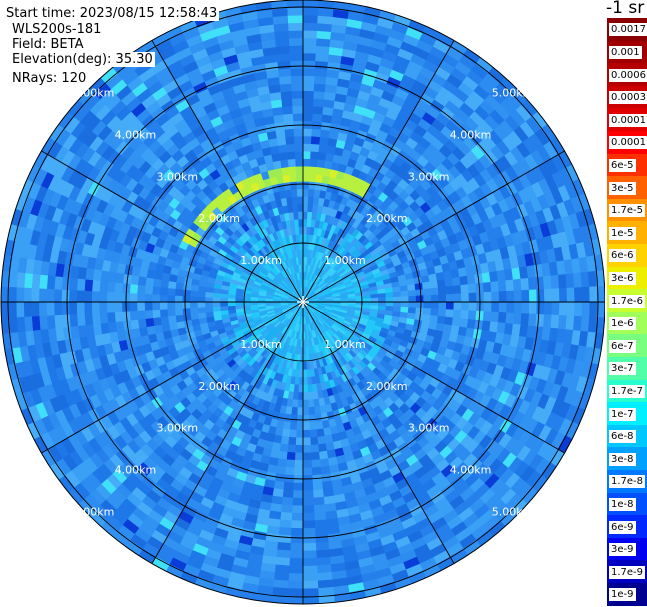  What do you see at coordinates (625, 52) in the screenshot?
I see `colorbar-label: 0.001` at bounding box center [625, 52].